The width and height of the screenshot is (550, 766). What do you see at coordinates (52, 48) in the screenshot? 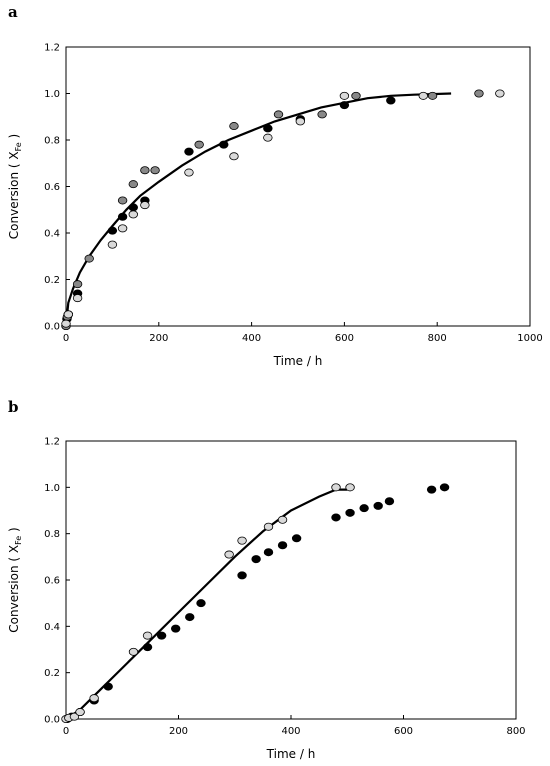
I see `panel-a-y-tick-label: 1.2` at bounding box center [52, 48].